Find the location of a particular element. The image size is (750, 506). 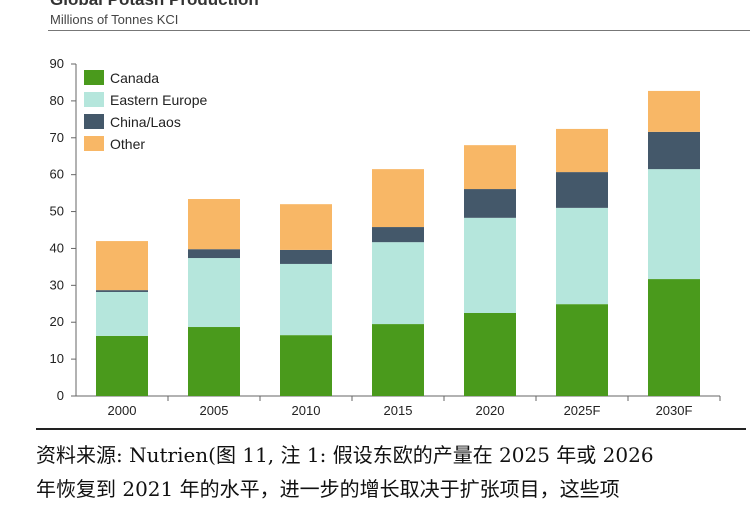

x-tick-label: 2030F is located at coordinates (674, 410).